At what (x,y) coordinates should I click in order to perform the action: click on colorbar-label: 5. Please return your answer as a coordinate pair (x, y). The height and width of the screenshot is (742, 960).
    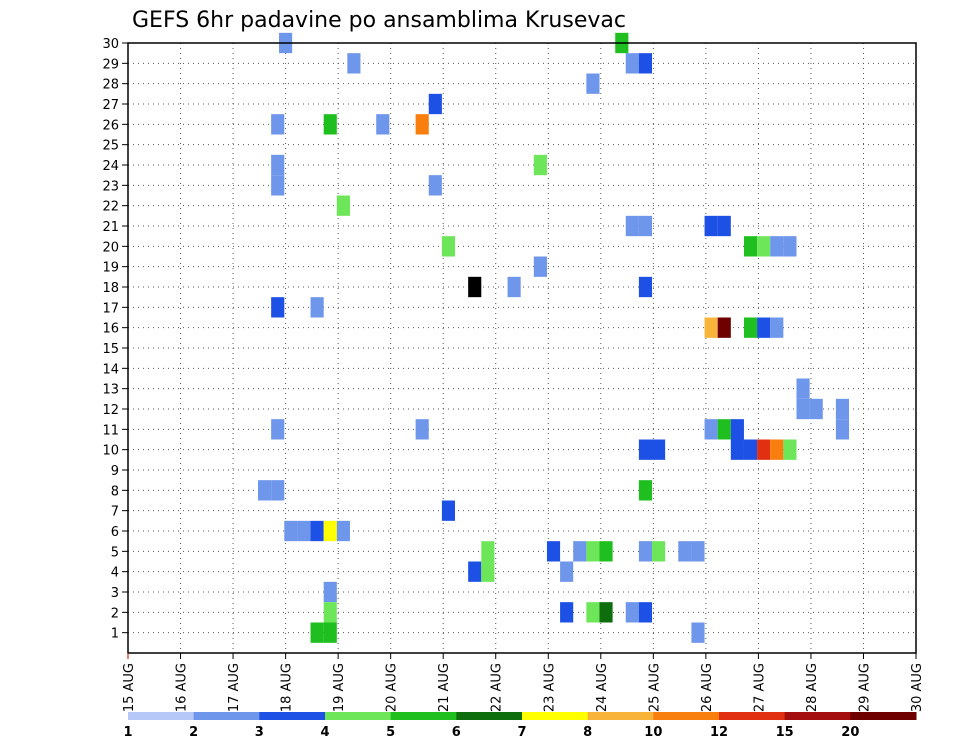
    Looking at the image, I should click on (390, 732).